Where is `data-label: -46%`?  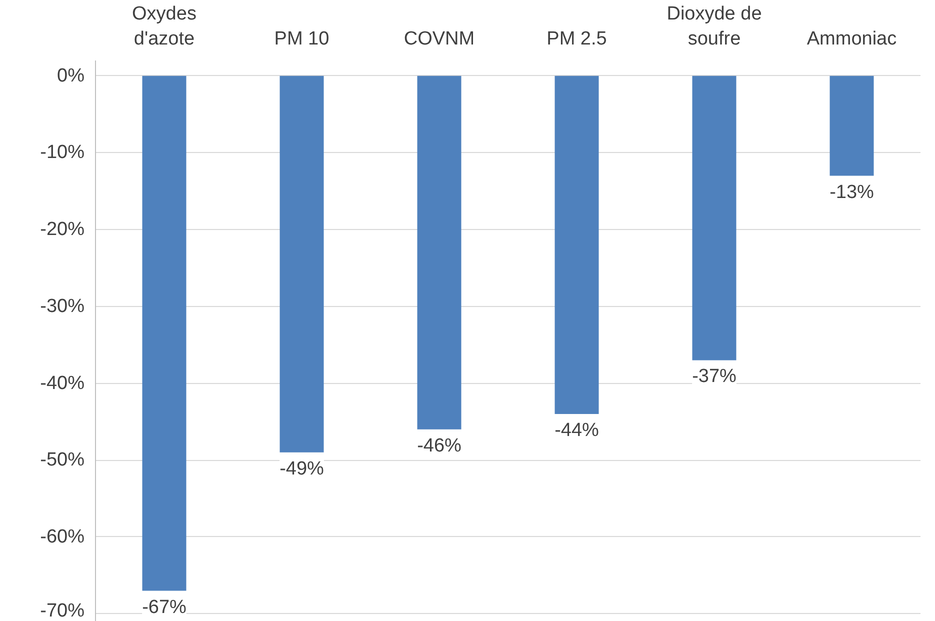
data-label: -46% is located at coordinates (439, 445).